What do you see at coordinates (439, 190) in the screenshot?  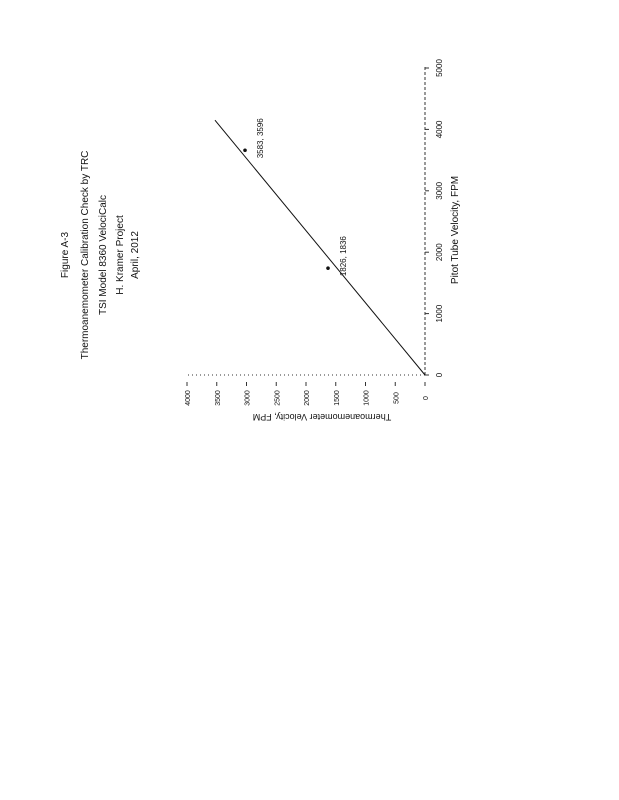 I see `x-tick-label: 3000` at bounding box center [439, 190].